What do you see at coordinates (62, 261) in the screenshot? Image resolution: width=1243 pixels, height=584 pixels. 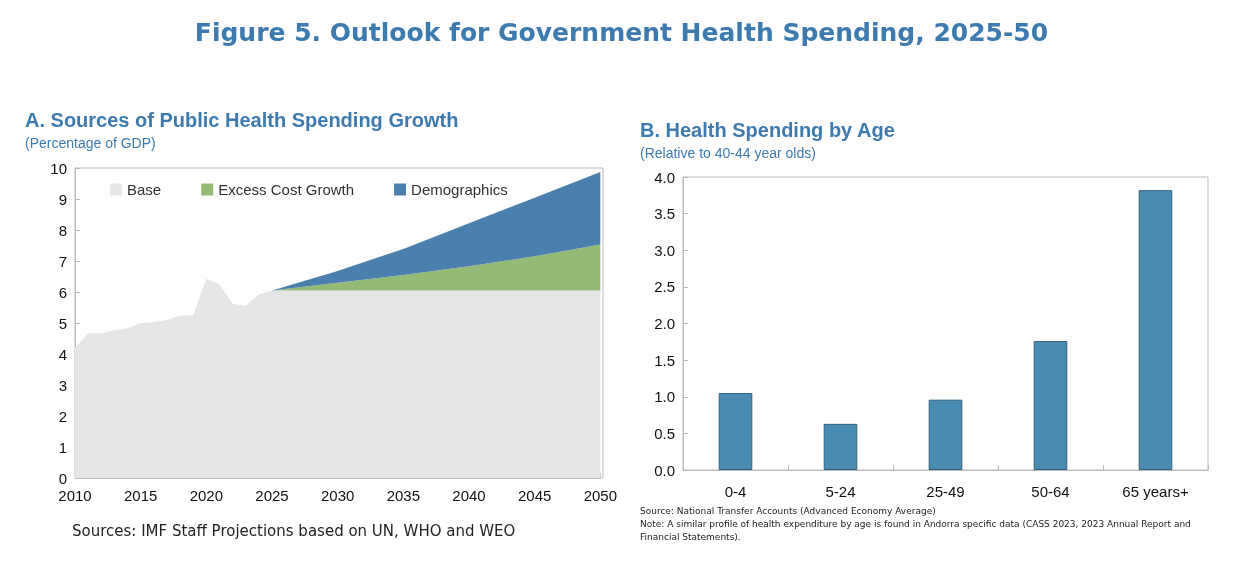 I see `y-tick-label: 7` at bounding box center [62, 261].